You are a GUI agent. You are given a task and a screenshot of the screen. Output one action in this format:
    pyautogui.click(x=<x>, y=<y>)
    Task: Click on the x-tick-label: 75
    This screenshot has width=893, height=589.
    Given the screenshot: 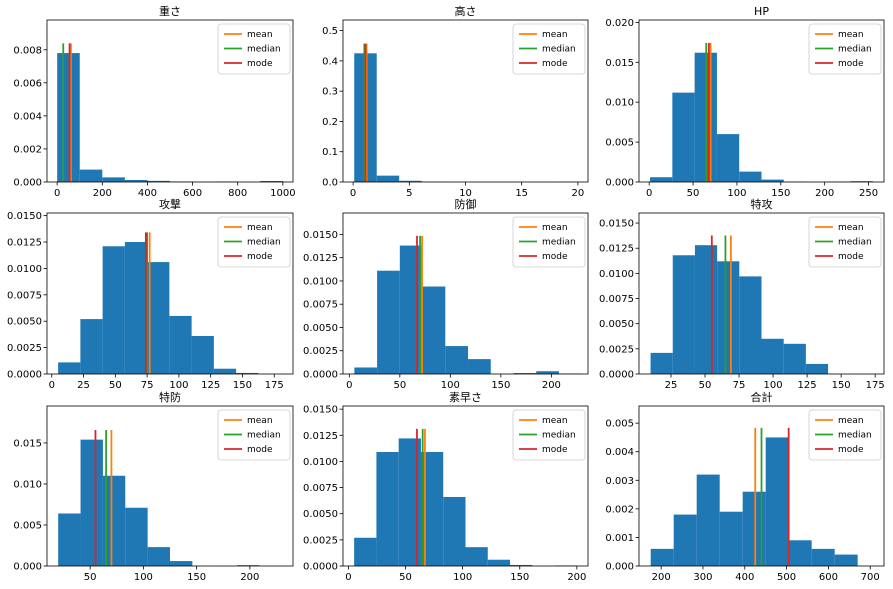 What is the action you would take?
    pyautogui.click(x=739, y=385)
    